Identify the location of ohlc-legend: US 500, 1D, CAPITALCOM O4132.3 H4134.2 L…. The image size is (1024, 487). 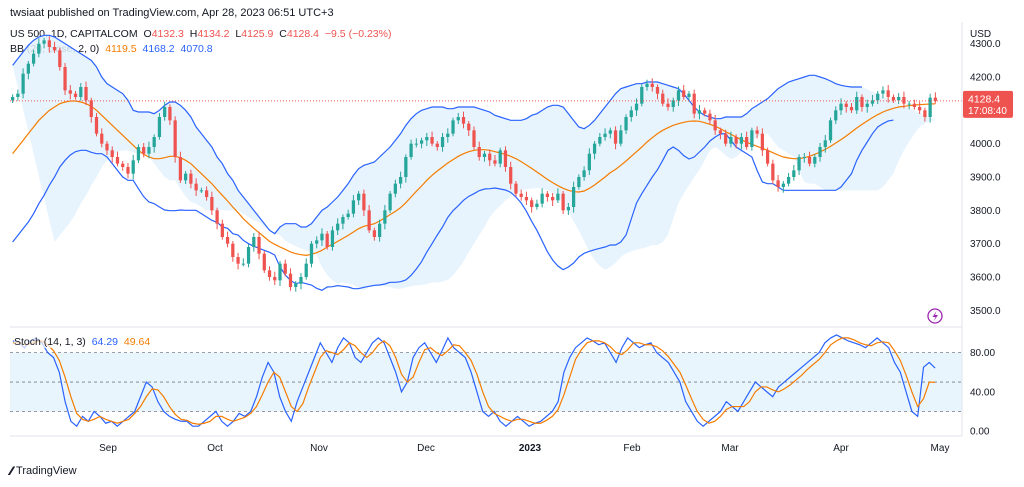
(202, 34).